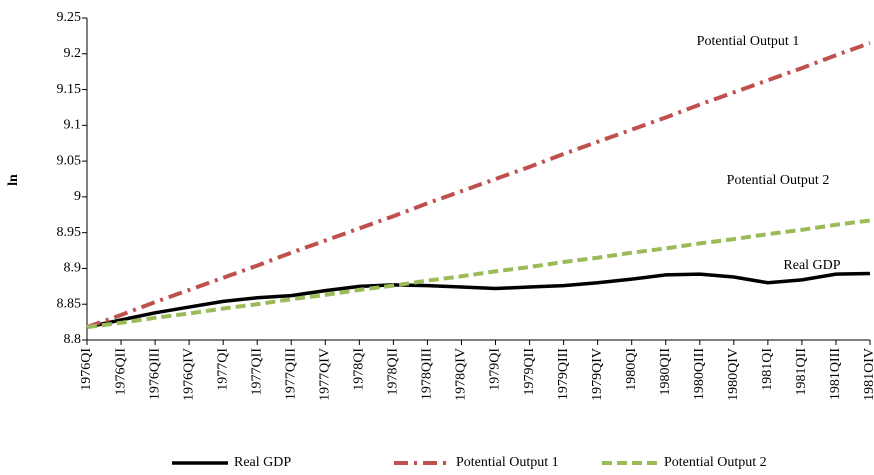 The width and height of the screenshot is (874, 475). What do you see at coordinates (461, 374) in the screenshot?
I see `x-tick-label: 1978QIV` at bounding box center [461, 374].